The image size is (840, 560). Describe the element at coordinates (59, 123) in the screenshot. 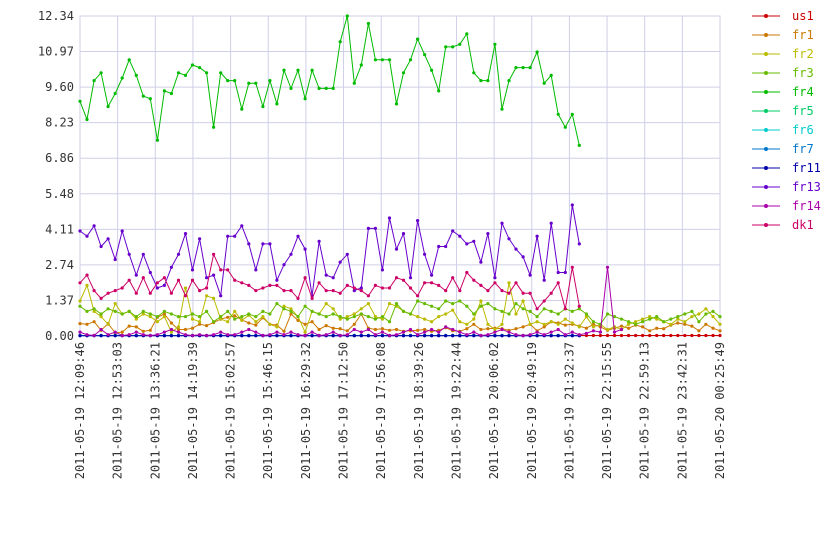

I see `y-tick-label: 8.23` at that location.